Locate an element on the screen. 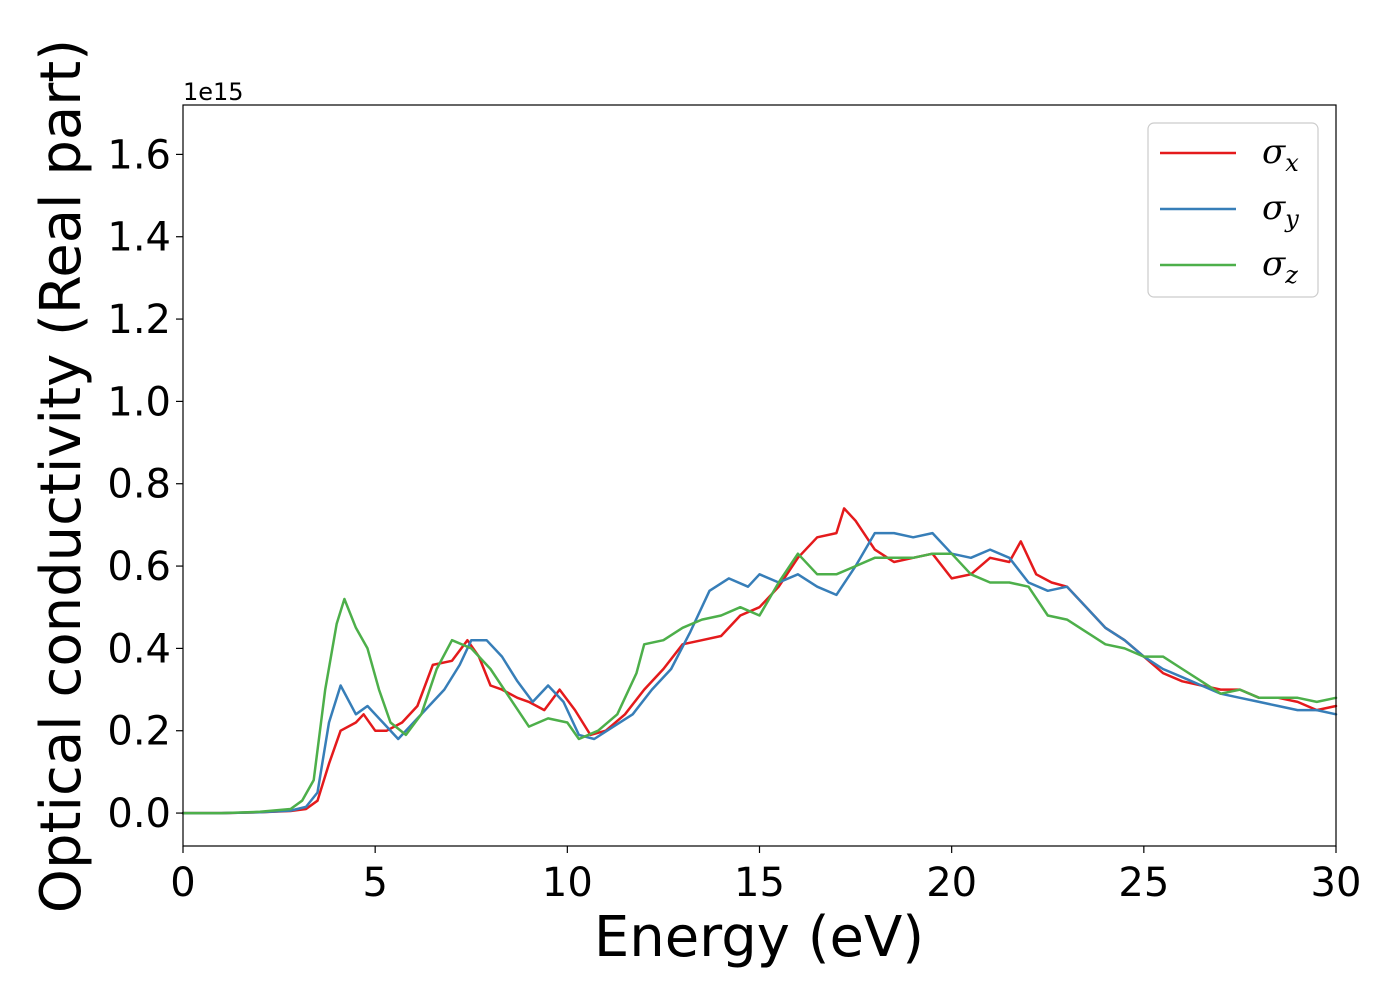  y-tick-label: 1.2 is located at coordinates (139, 320).